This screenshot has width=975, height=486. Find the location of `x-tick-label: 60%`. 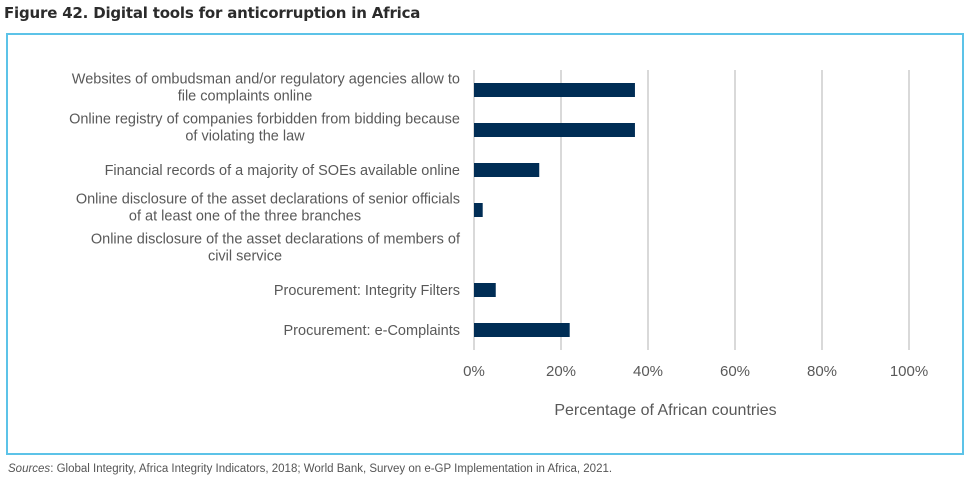

x-tick-label: 60% is located at coordinates (735, 371).